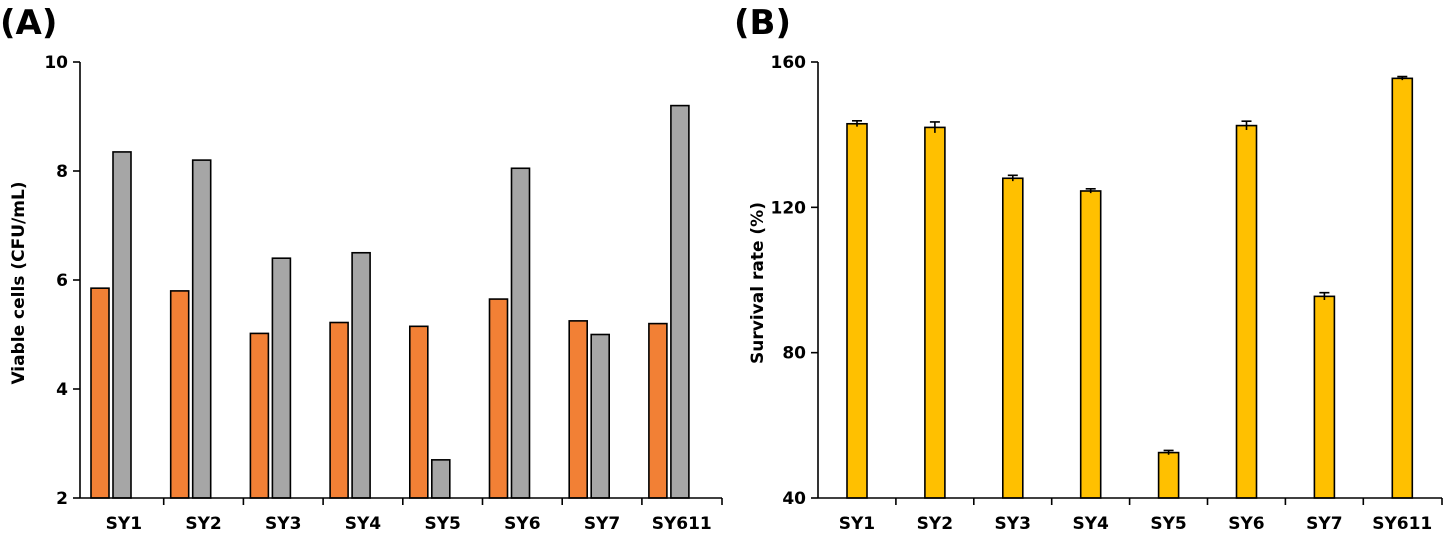  What do you see at coordinates (1012, 338) in the screenshot?
I see `bar-b-survival-sy3` at bounding box center [1012, 338].